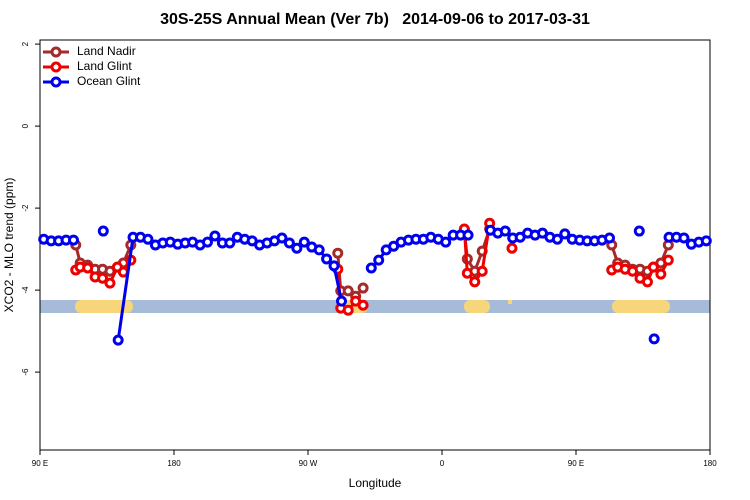 Image resolution: width=750 pixels, height=500 pixels. What do you see at coordinates (308, 463) in the screenshot?
I see `x-tick-label: 90 W` at bounding box center [308, 463].